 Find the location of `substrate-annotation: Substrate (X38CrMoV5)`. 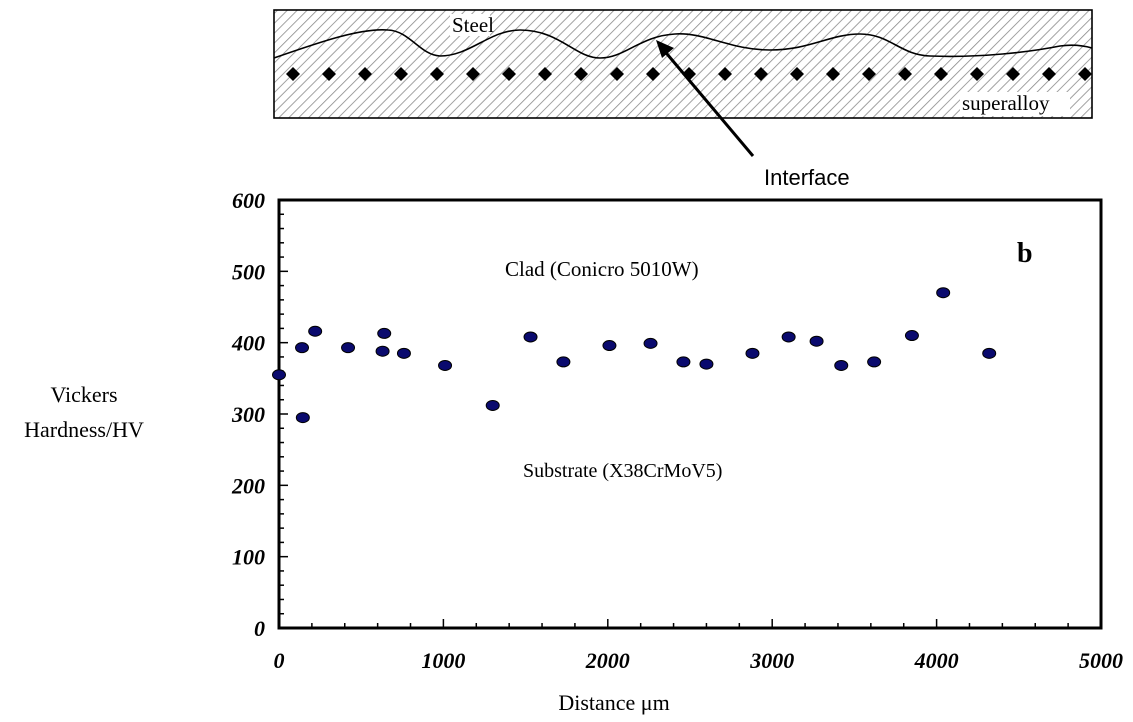

substrate-annotation: Substrate (X38CrMoV5) is located at coordinates (622, 471).